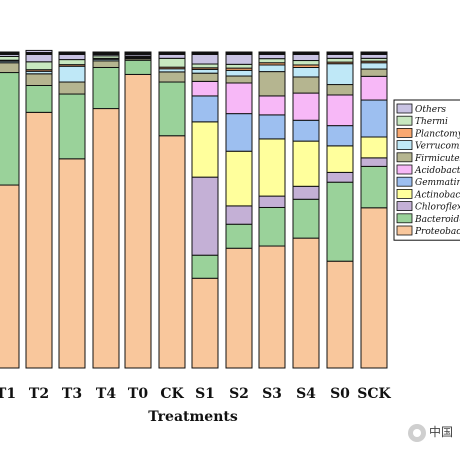 The width and height of the screenshot is (460, 461). Describe the element at coordinates (272, 105) in the screenshot. I see `bar-segment-s3-acidobacteria` at that location.